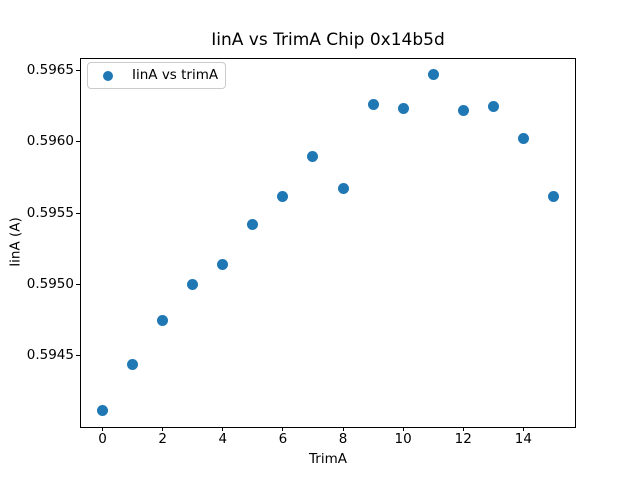 The image size is (640, 480). I want to click on y-tick-label: 0.5955, so click(50, 212).